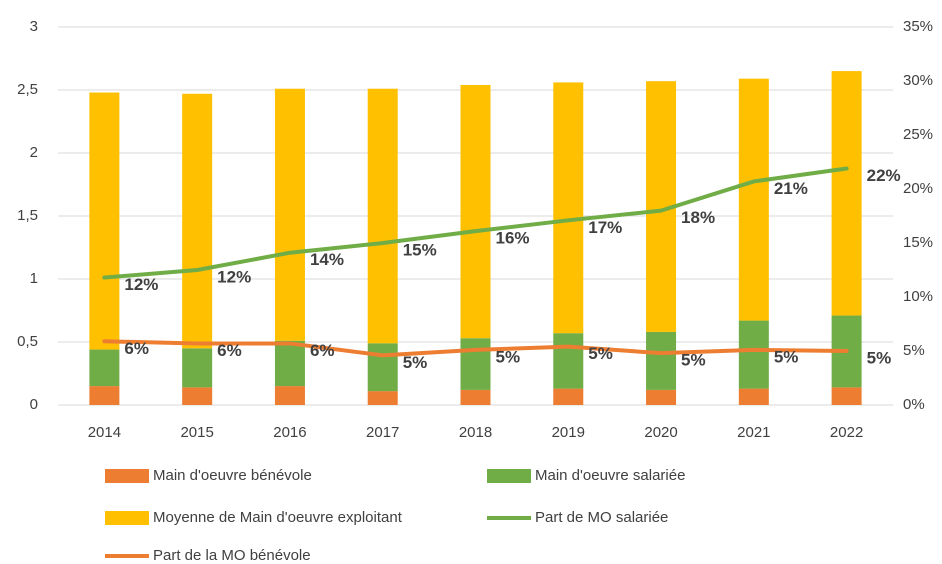 Image resolution: width=942 pixels, height=564 pixels. Describe the element at coordinates (918, 134) in the screenshot. I see `y2-tick-label: 25%` at that location.